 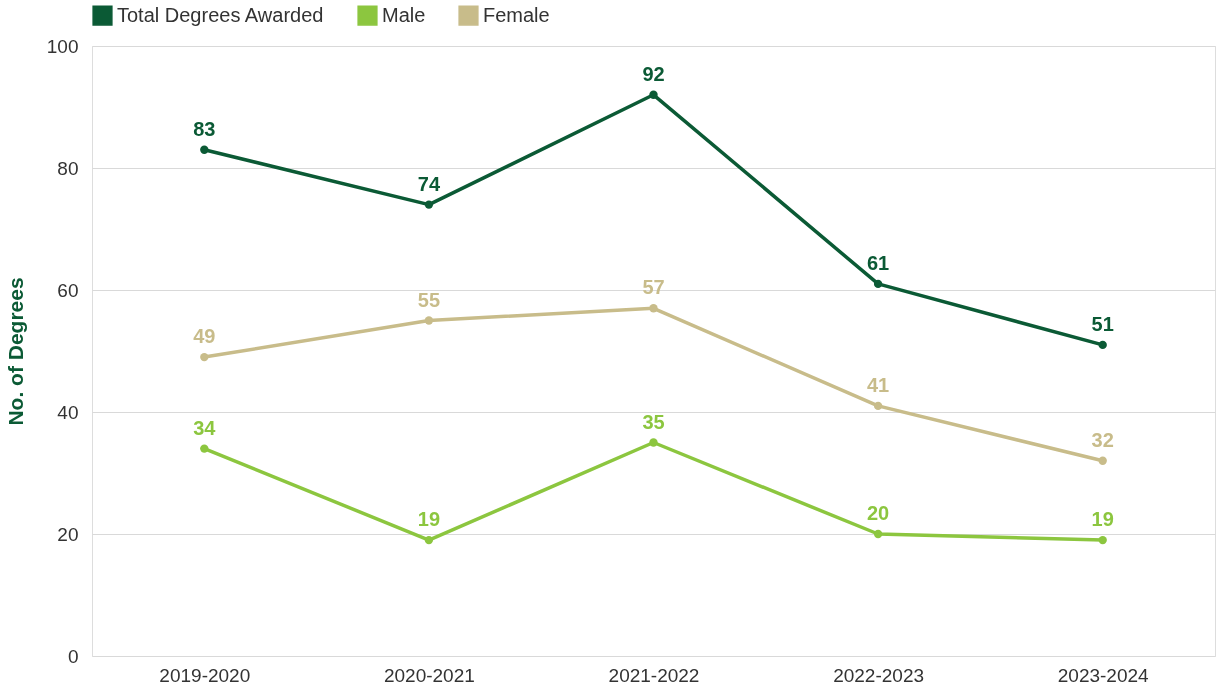 What do you see at coordinates (516, 14) in the screenshot?
I see `legend-label: Female` at bounding box center [516, 14].